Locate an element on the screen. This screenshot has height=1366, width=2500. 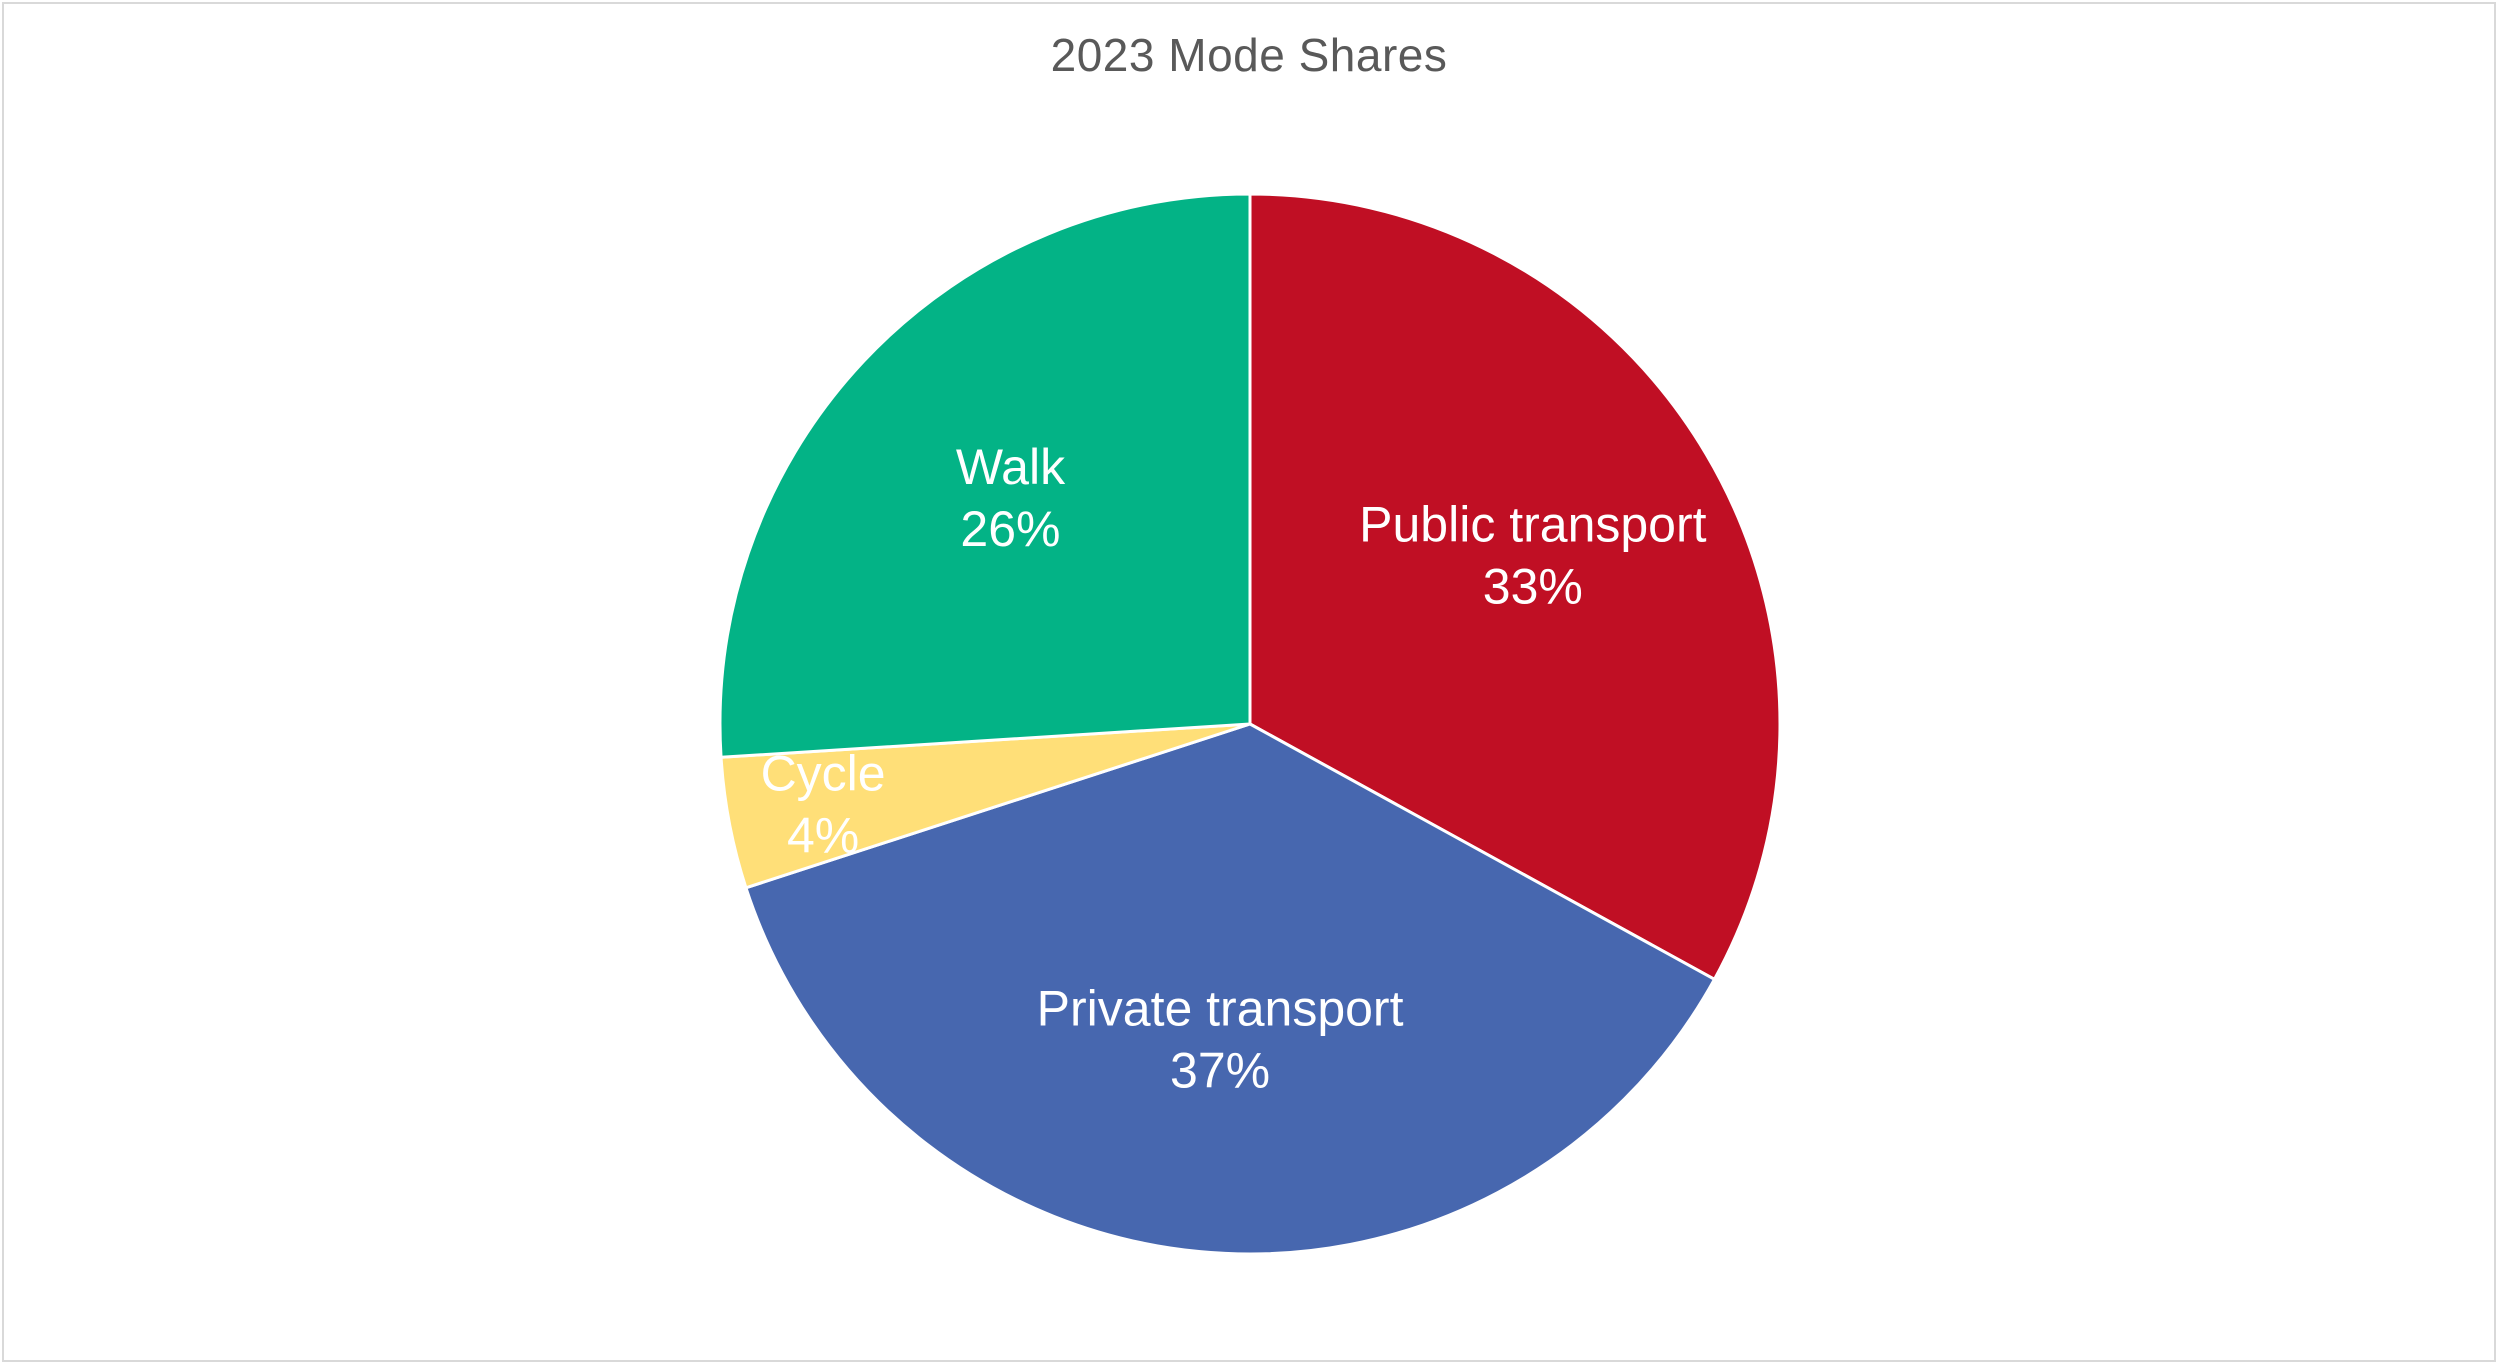
slice-value-public-transport: 33% is located at coordinates (1533, 587).